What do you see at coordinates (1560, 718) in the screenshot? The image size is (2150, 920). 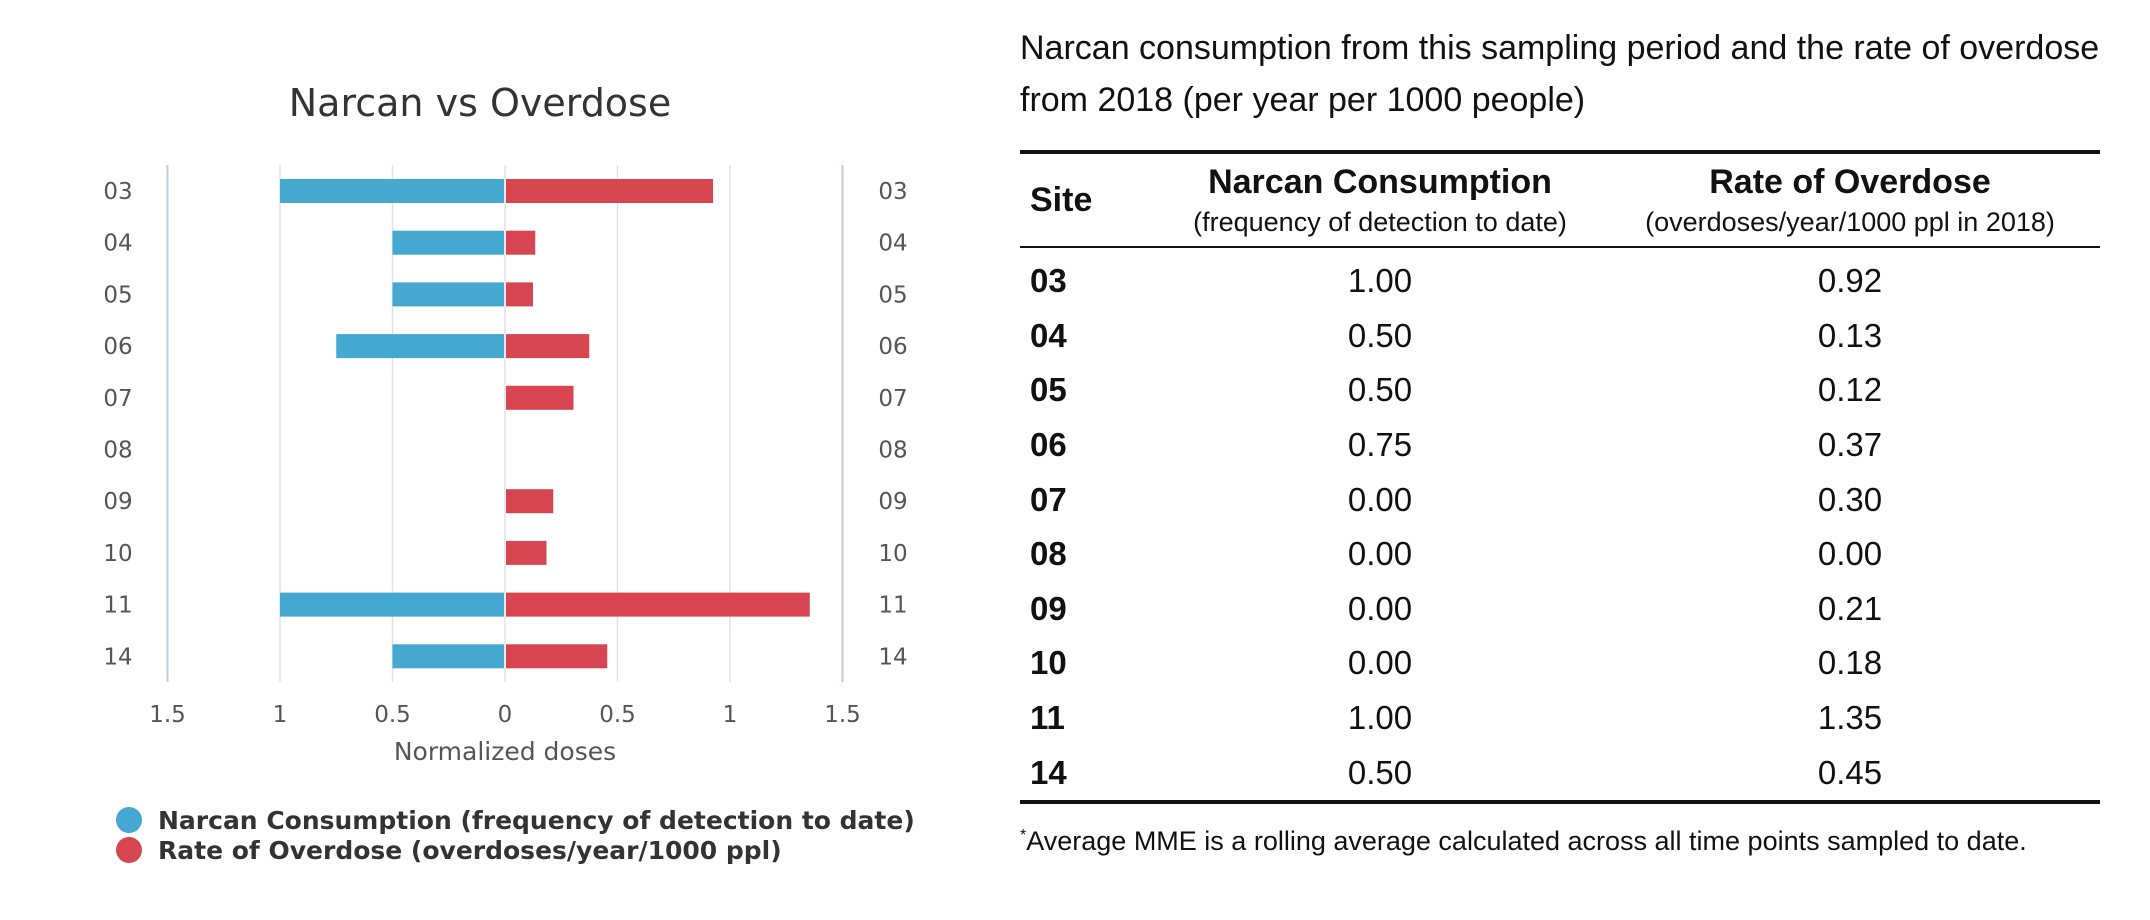 I see `table-row: 11 1.00 1.35` at bounding box center [1560, 718].